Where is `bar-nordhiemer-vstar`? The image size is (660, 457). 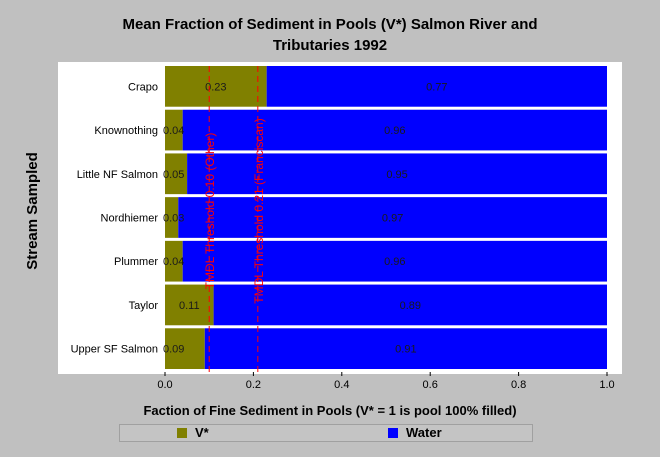
bar-nordhiemer-vstar is located at coordinates (172, 217).